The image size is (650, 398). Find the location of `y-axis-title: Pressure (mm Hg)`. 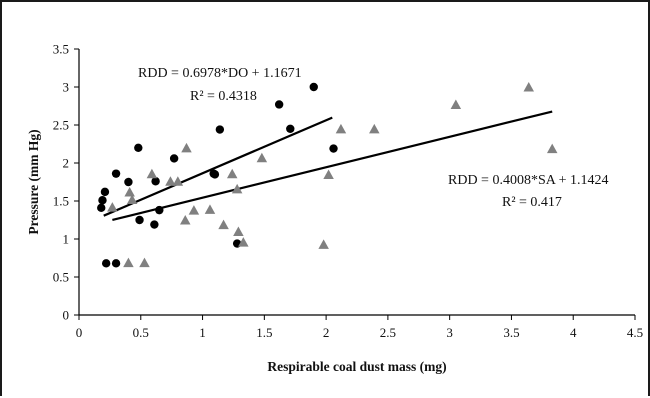

y-axis-title: Pressure (mm Hg) is located at coordinates (33, 181).